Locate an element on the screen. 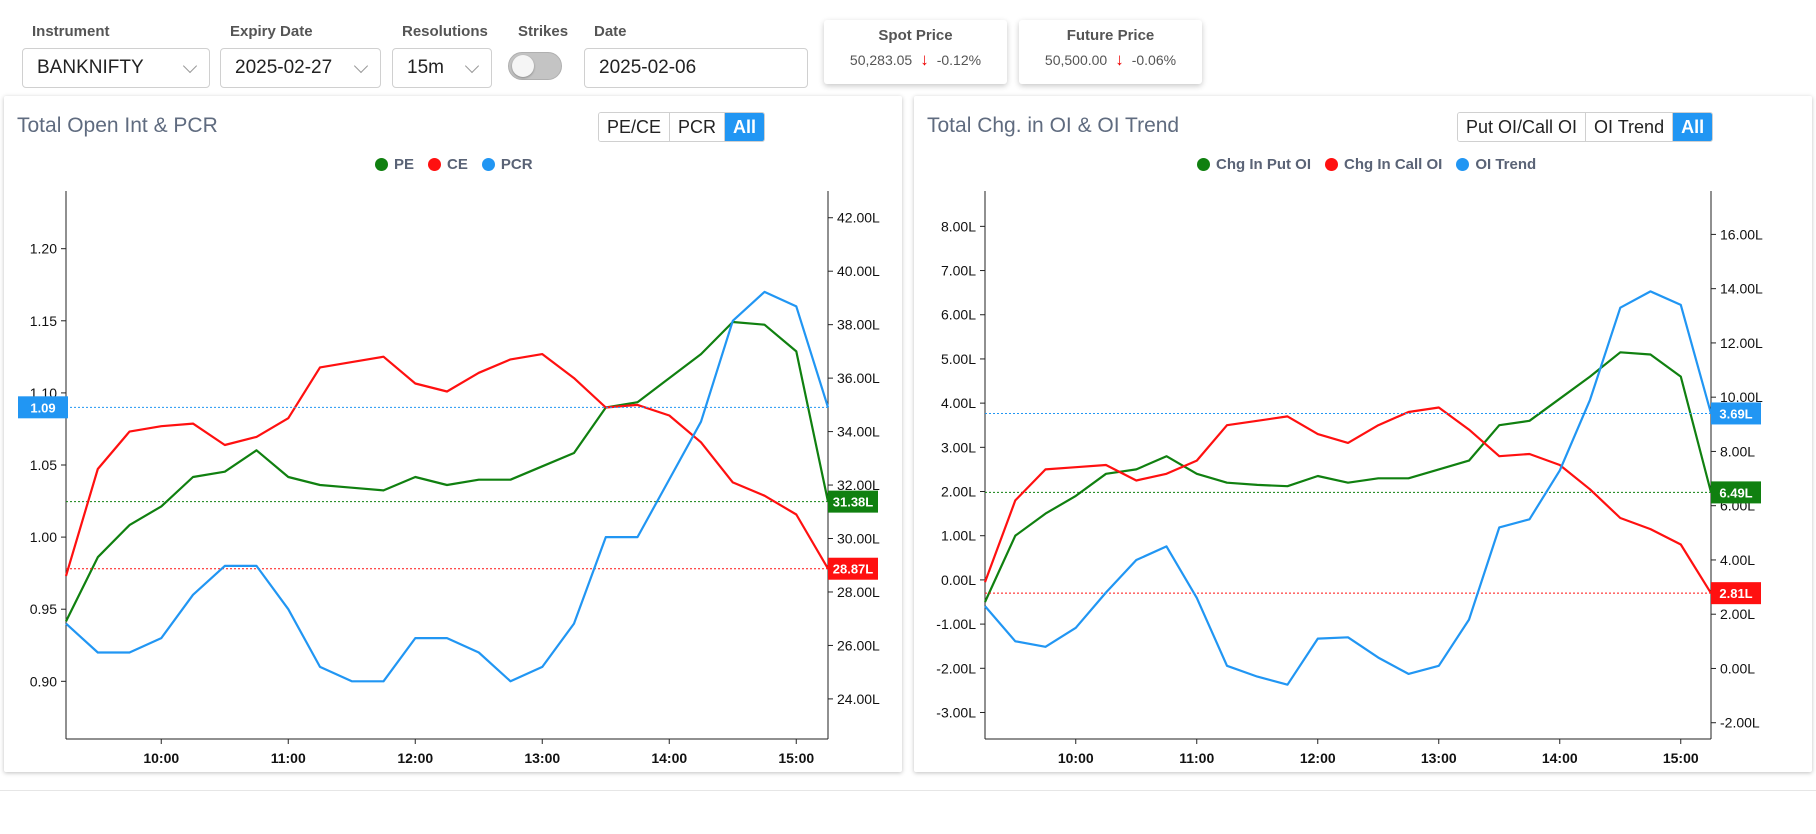 This screenshot has width=1816, height=834. date-input: 2025-02-06 is located at coordinates (696, 68).